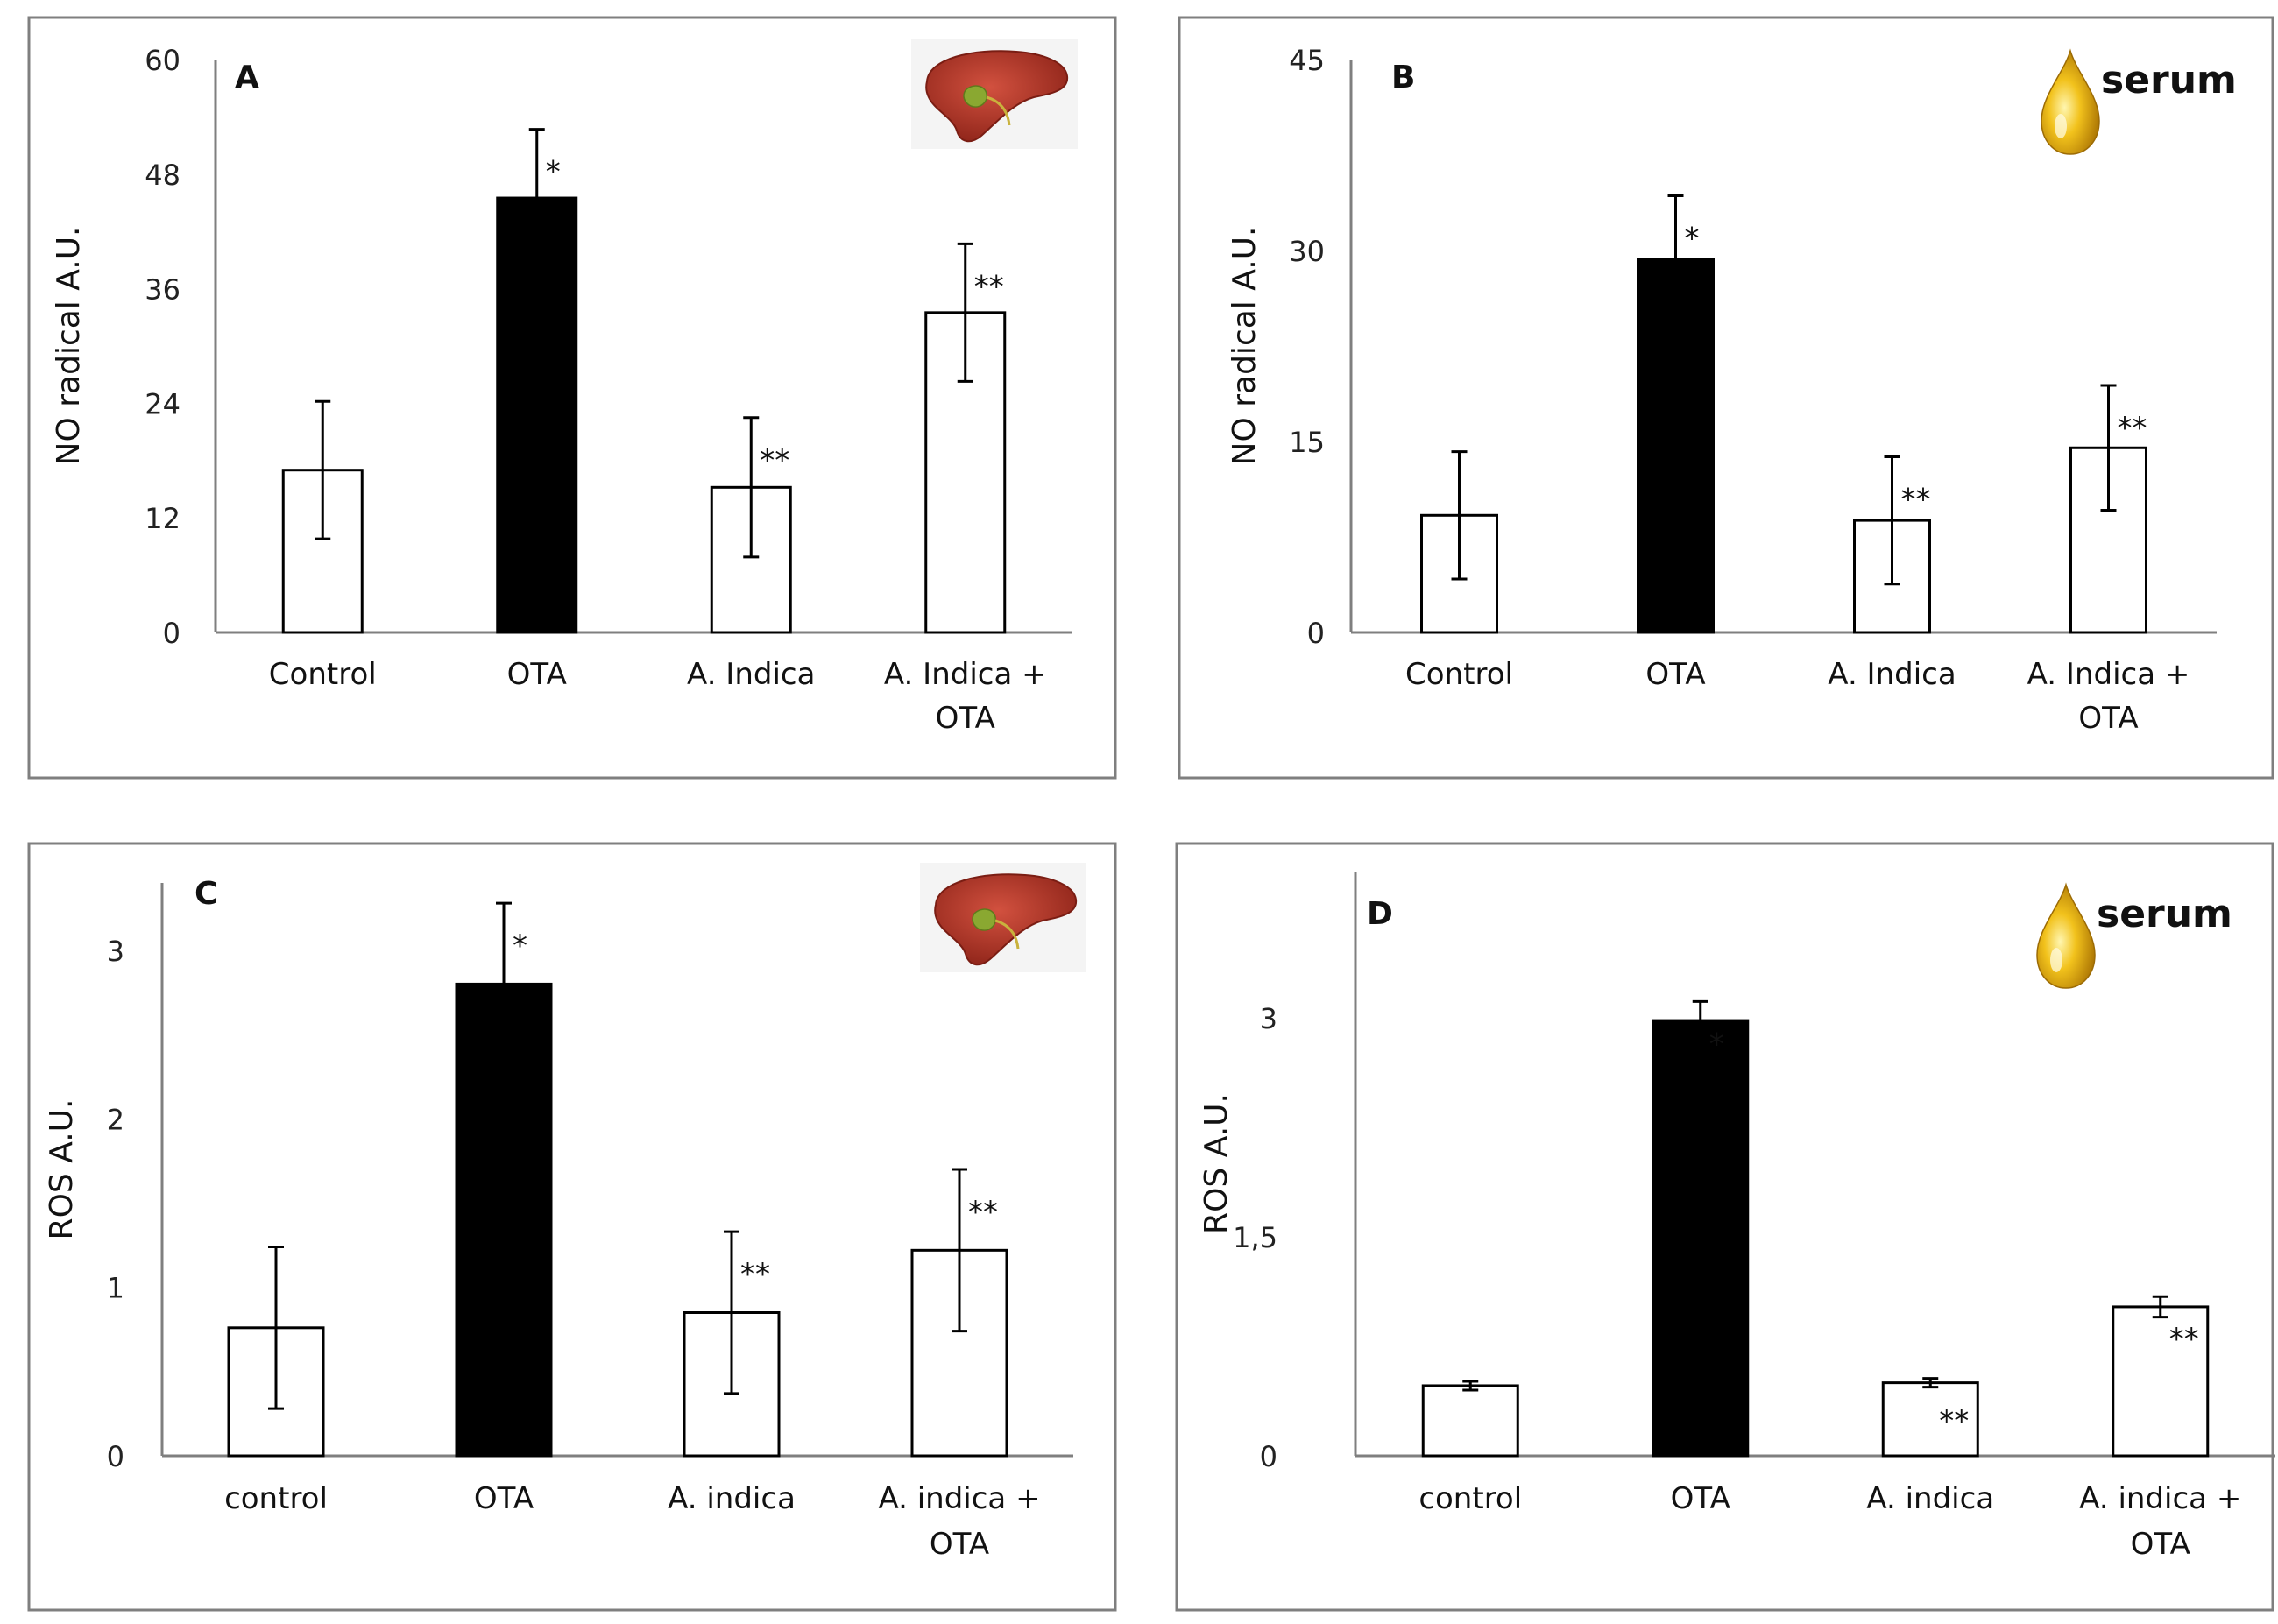 The height and width of the screenshot is (1624, 2278). I want to click on y-tick-label: 60, so click(163, 60).